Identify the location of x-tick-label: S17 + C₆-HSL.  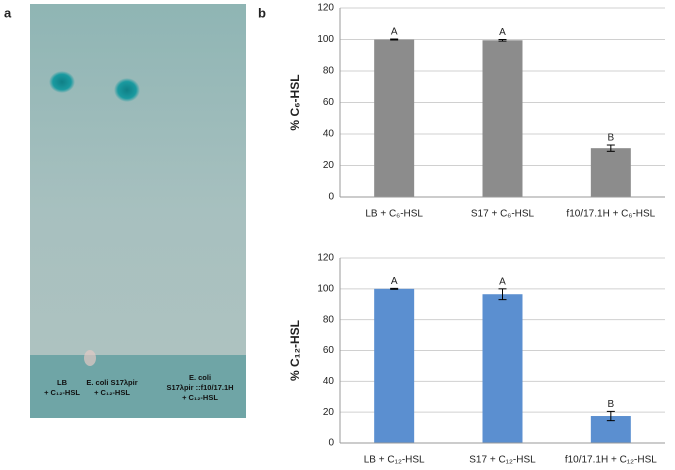
(503, 214).